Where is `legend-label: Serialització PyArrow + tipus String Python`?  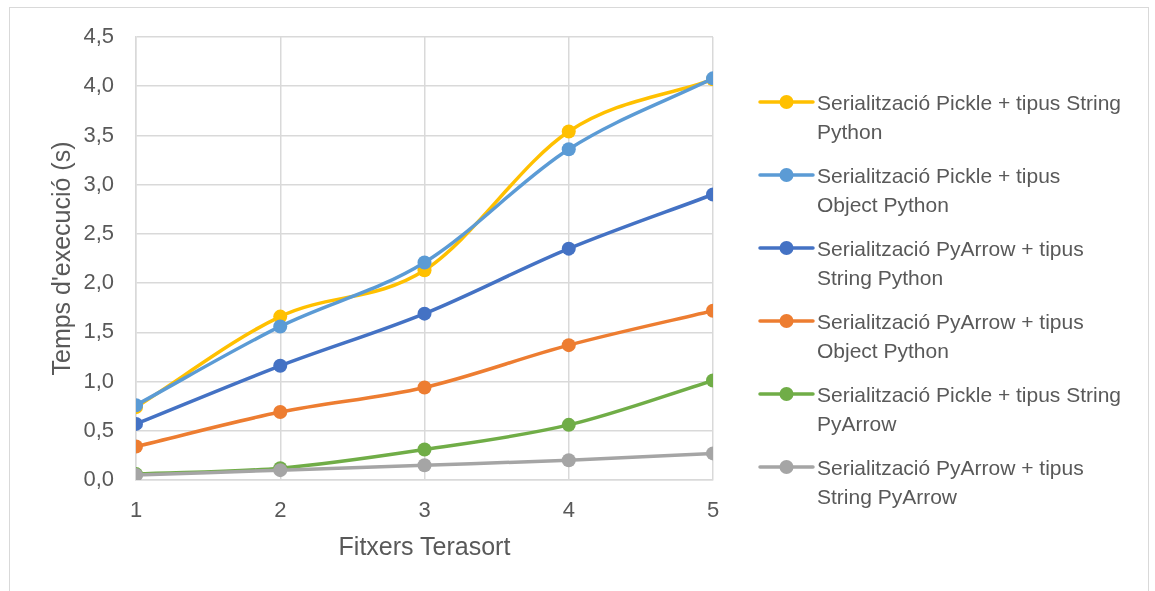
legend-label: Serialització PyArrow + tipus String Python is located at coordinates (951, 263).